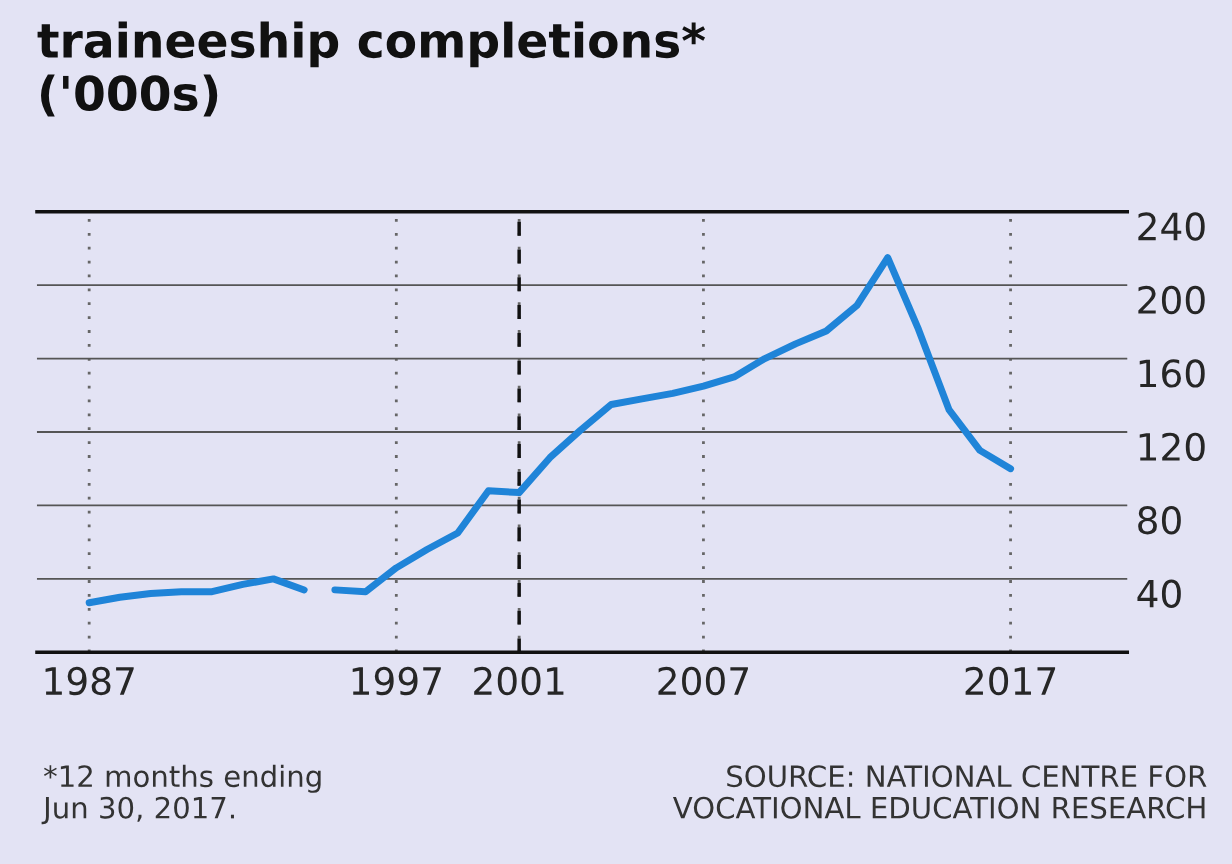 The width and height of the screenshot is (1232, 864). Describe the element at coordinates (1010, 681) in the screenshot. I see `x-tick-label: 2017` at that location.